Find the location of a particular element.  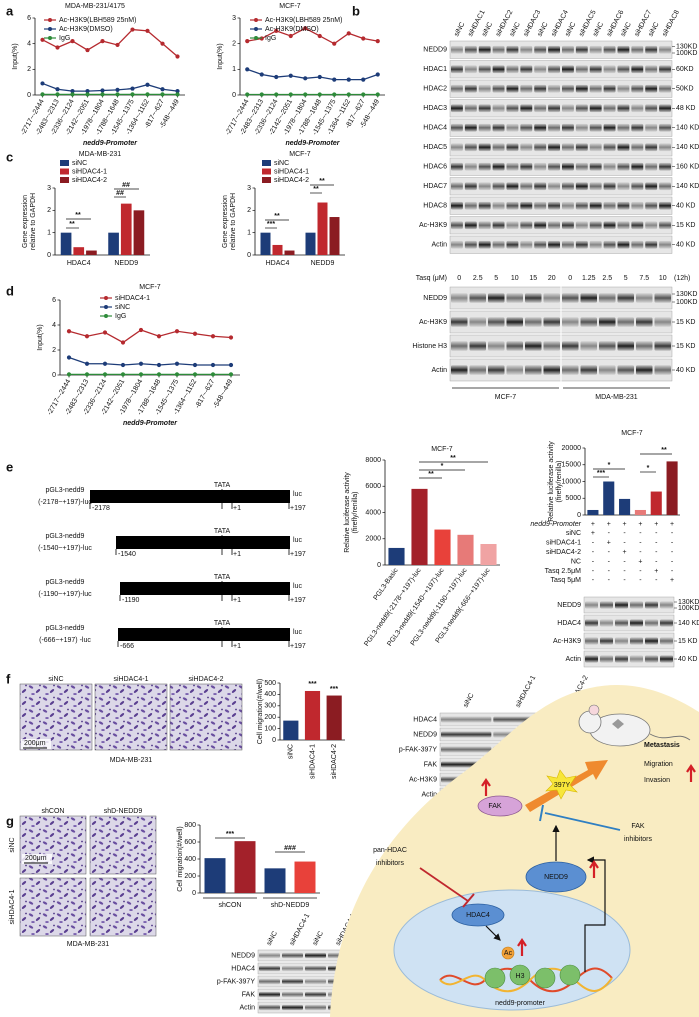

y-axis-label: Relative luciferase activity is located at coordinates (347, 512).